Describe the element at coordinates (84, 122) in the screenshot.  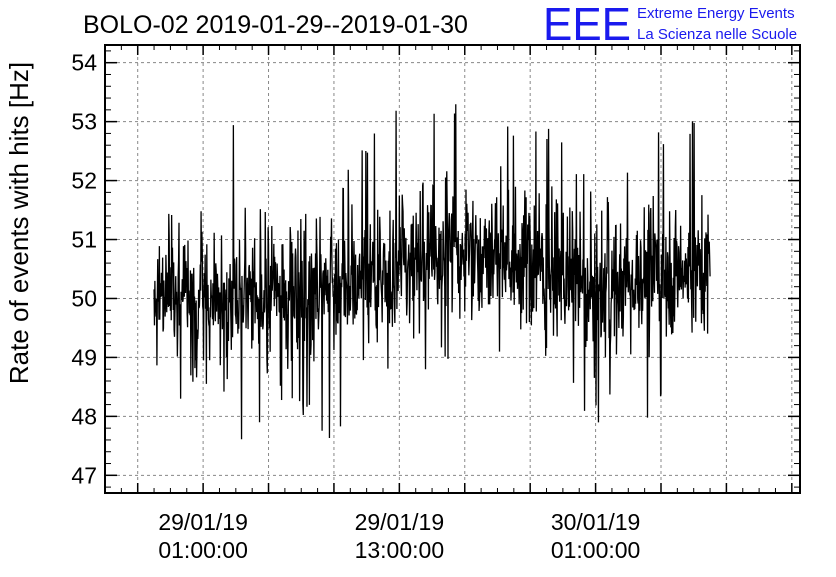
I see `y-tick-label: 53` at that location.